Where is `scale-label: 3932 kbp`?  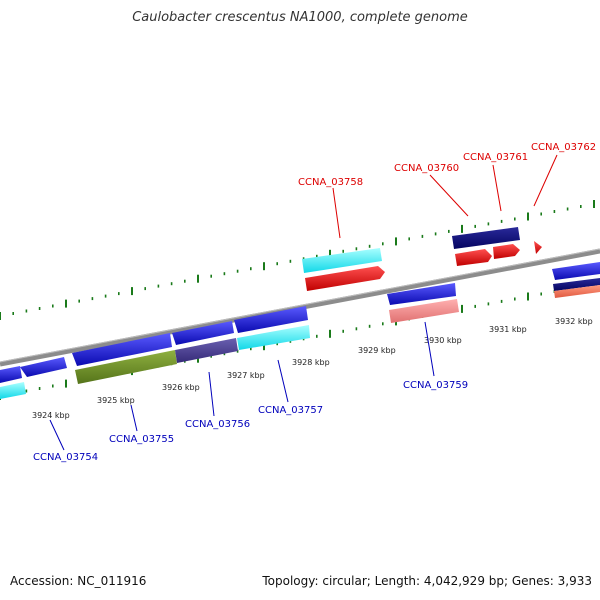 scale-label: 3932 kbp is located at coordinates (574, 321).